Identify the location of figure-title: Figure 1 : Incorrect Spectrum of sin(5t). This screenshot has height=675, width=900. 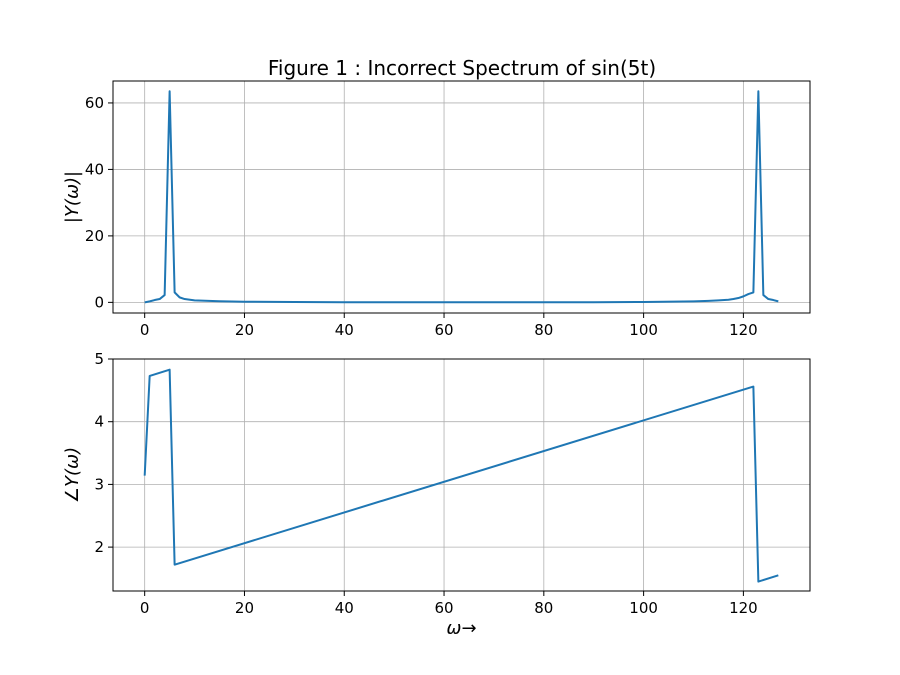
(462, 68).